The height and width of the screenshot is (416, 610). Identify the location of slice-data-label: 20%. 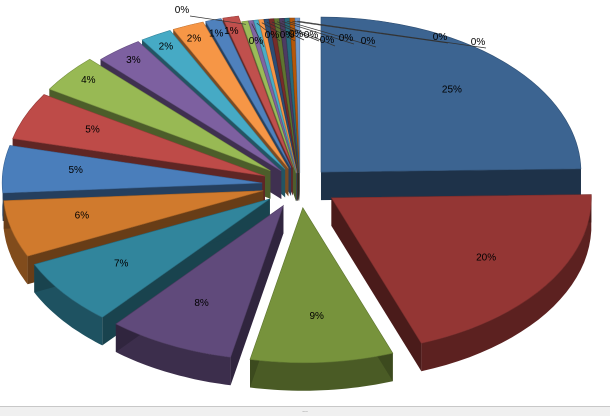
(486, 258).